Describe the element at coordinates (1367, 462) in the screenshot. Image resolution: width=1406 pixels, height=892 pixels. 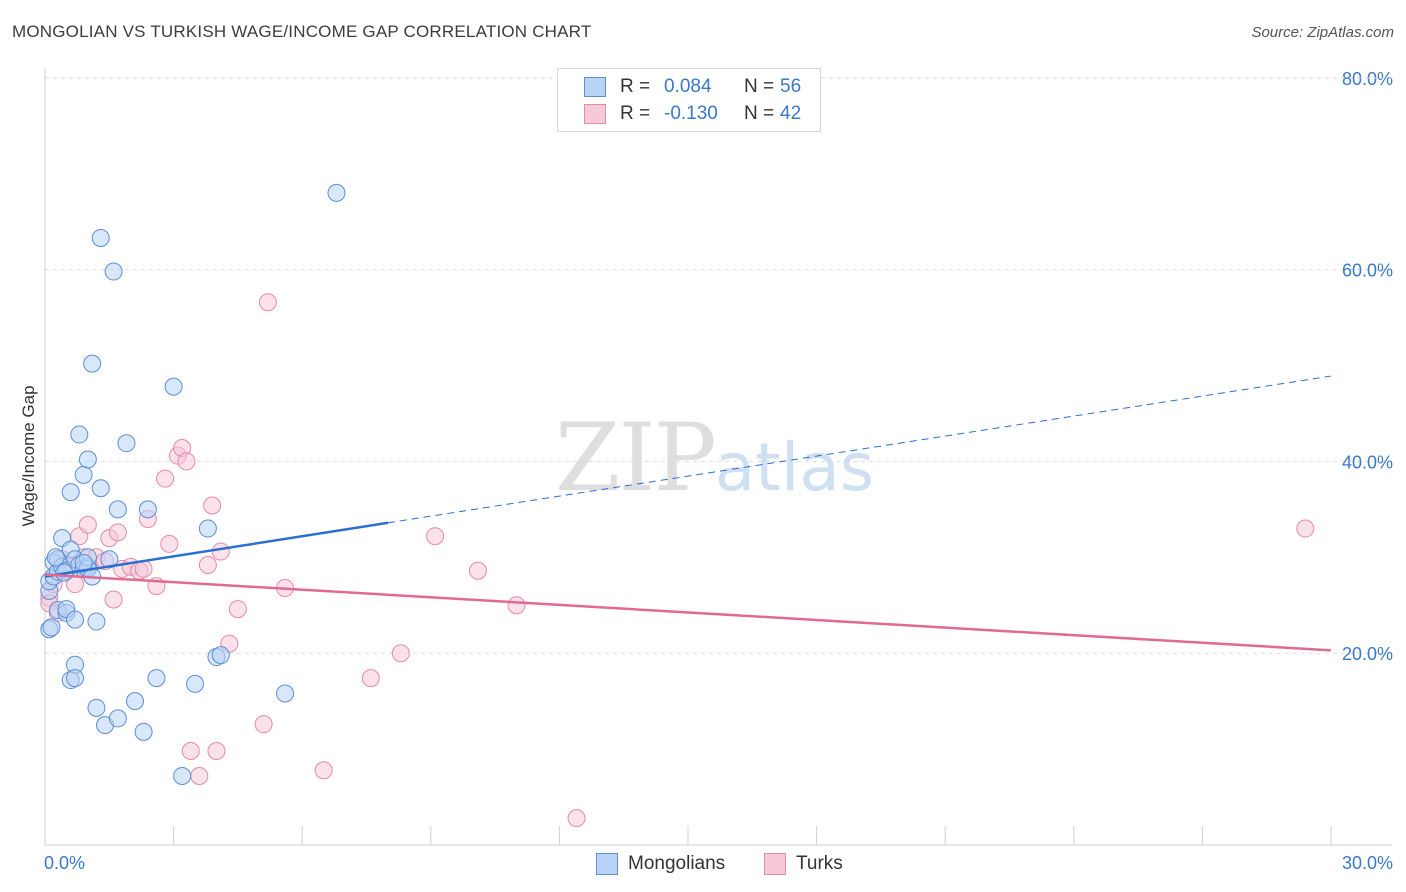
I see `y-tick-label: 40.0%` at that location.